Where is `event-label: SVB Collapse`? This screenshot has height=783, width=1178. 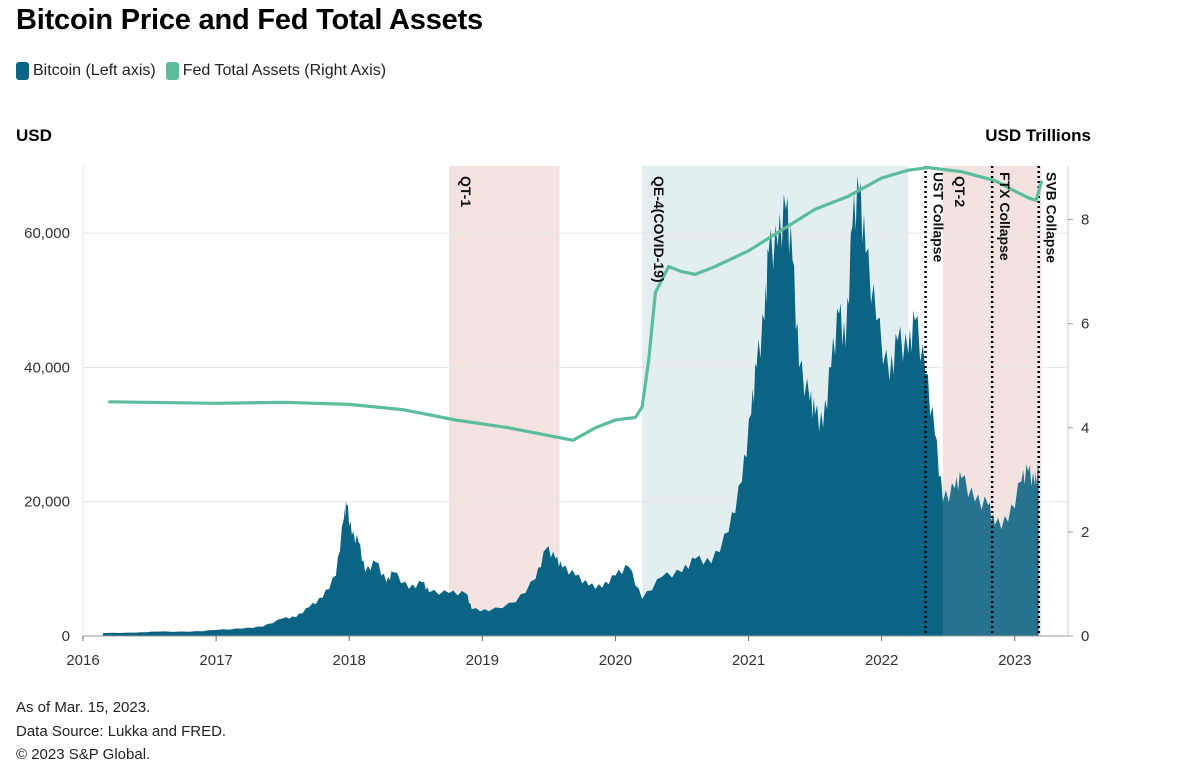 event-label: SVB Collapse is located at coordinates (1052, 217).